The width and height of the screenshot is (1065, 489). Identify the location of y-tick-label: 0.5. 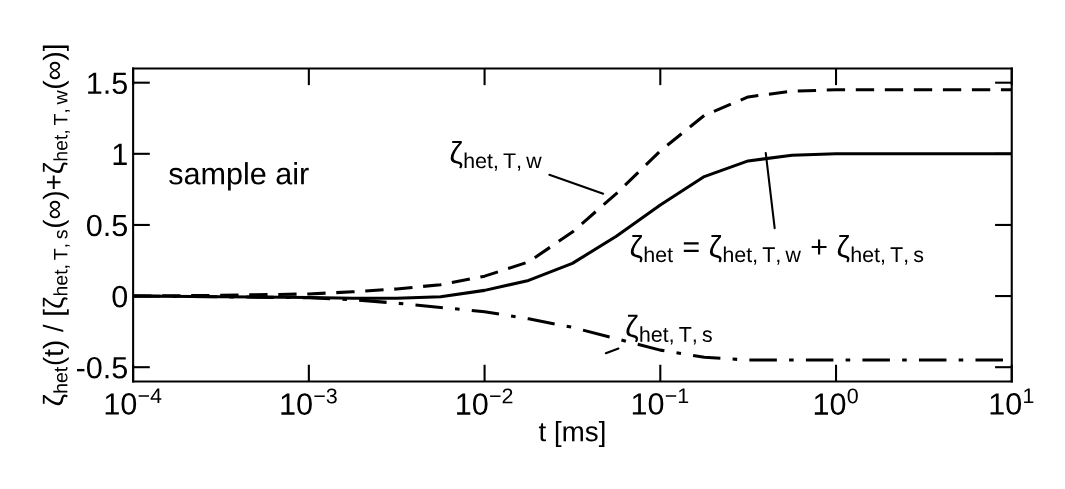
(106, 225).